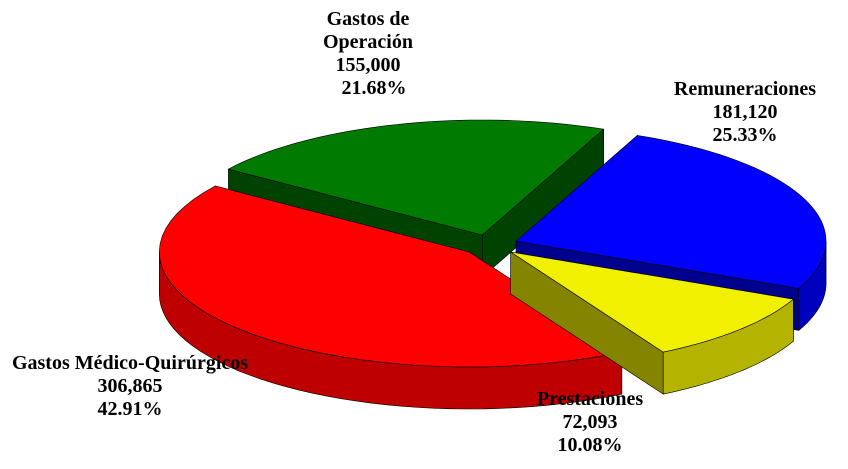  I want to click on amount-label: 181,120, so click(745, 112).